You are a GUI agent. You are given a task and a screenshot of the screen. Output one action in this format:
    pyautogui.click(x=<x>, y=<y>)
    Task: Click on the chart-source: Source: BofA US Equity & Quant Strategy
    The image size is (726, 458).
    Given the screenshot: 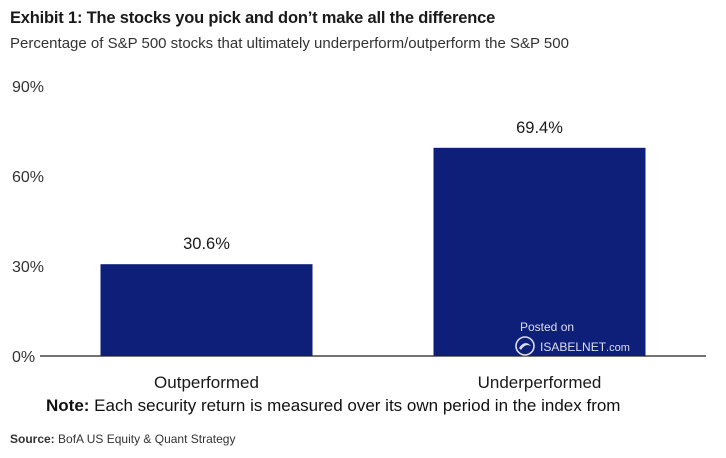 What is the action you would take?
    pyautogui.click(x=123, y=439)
    